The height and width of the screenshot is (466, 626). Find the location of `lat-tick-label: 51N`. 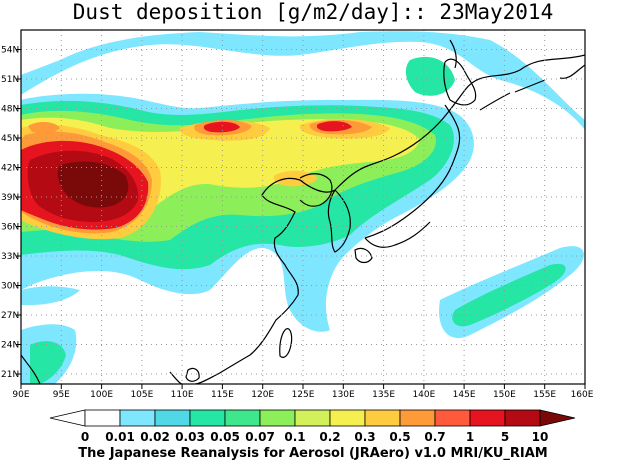

lat-tick-label: 51N is located at coordinates (10, 80).